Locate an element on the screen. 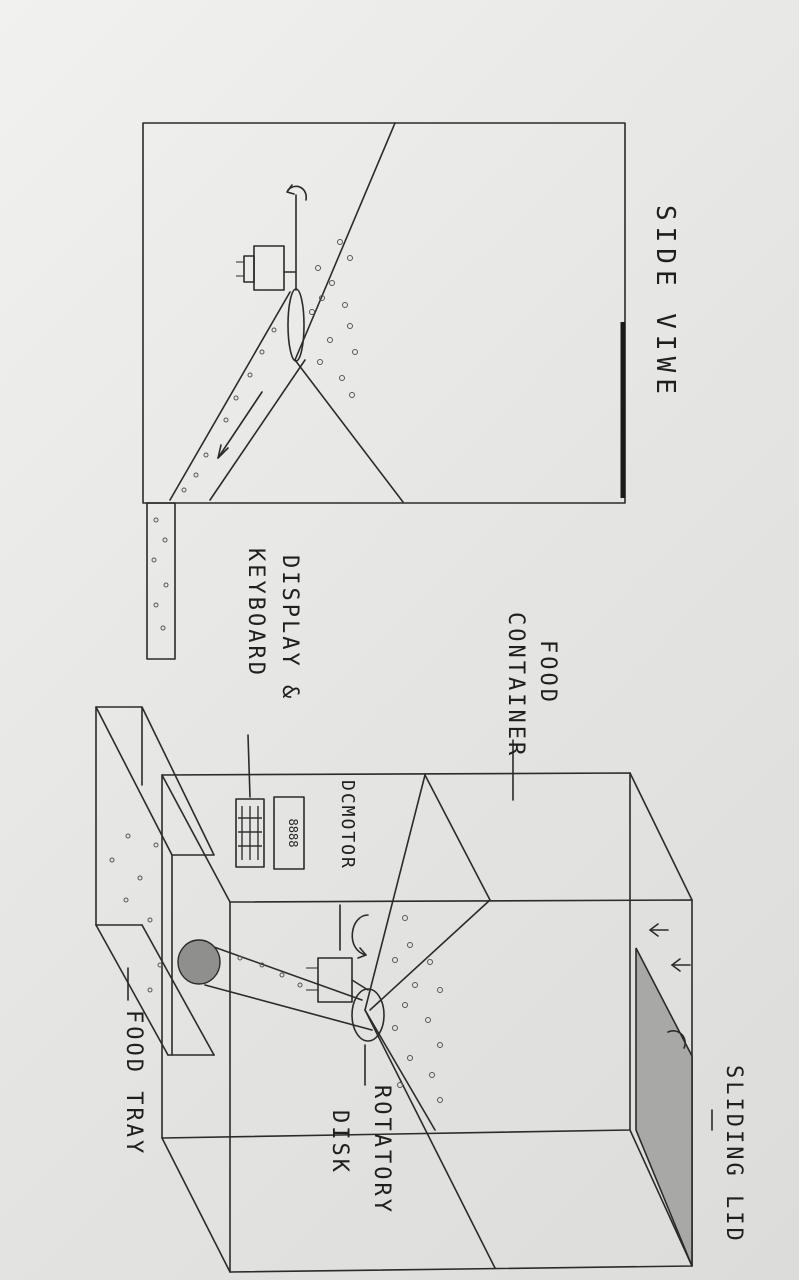 The width and height of the screenshot is (799, 1280). rotatory-disk-label-line1: ROTATORY is located at coordinates (381, 1150).